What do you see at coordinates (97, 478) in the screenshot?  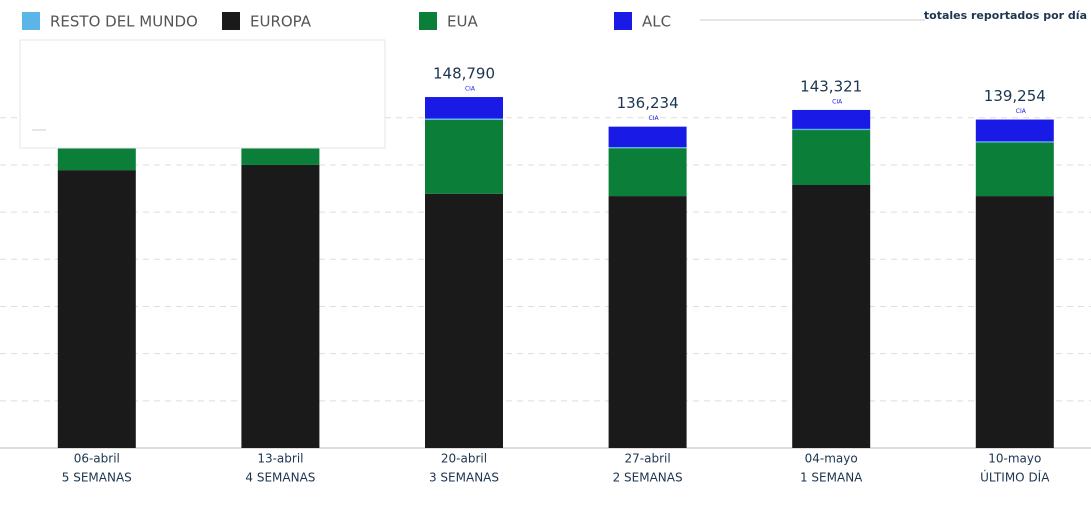 I see `x-tick-sublabel: 5 SEMANAS` at bounding box center [97, 478].